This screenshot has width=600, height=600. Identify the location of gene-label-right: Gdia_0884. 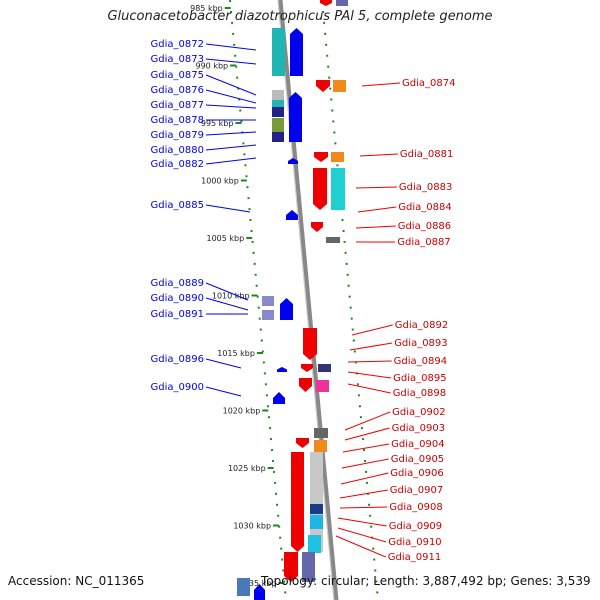
(424, 207).